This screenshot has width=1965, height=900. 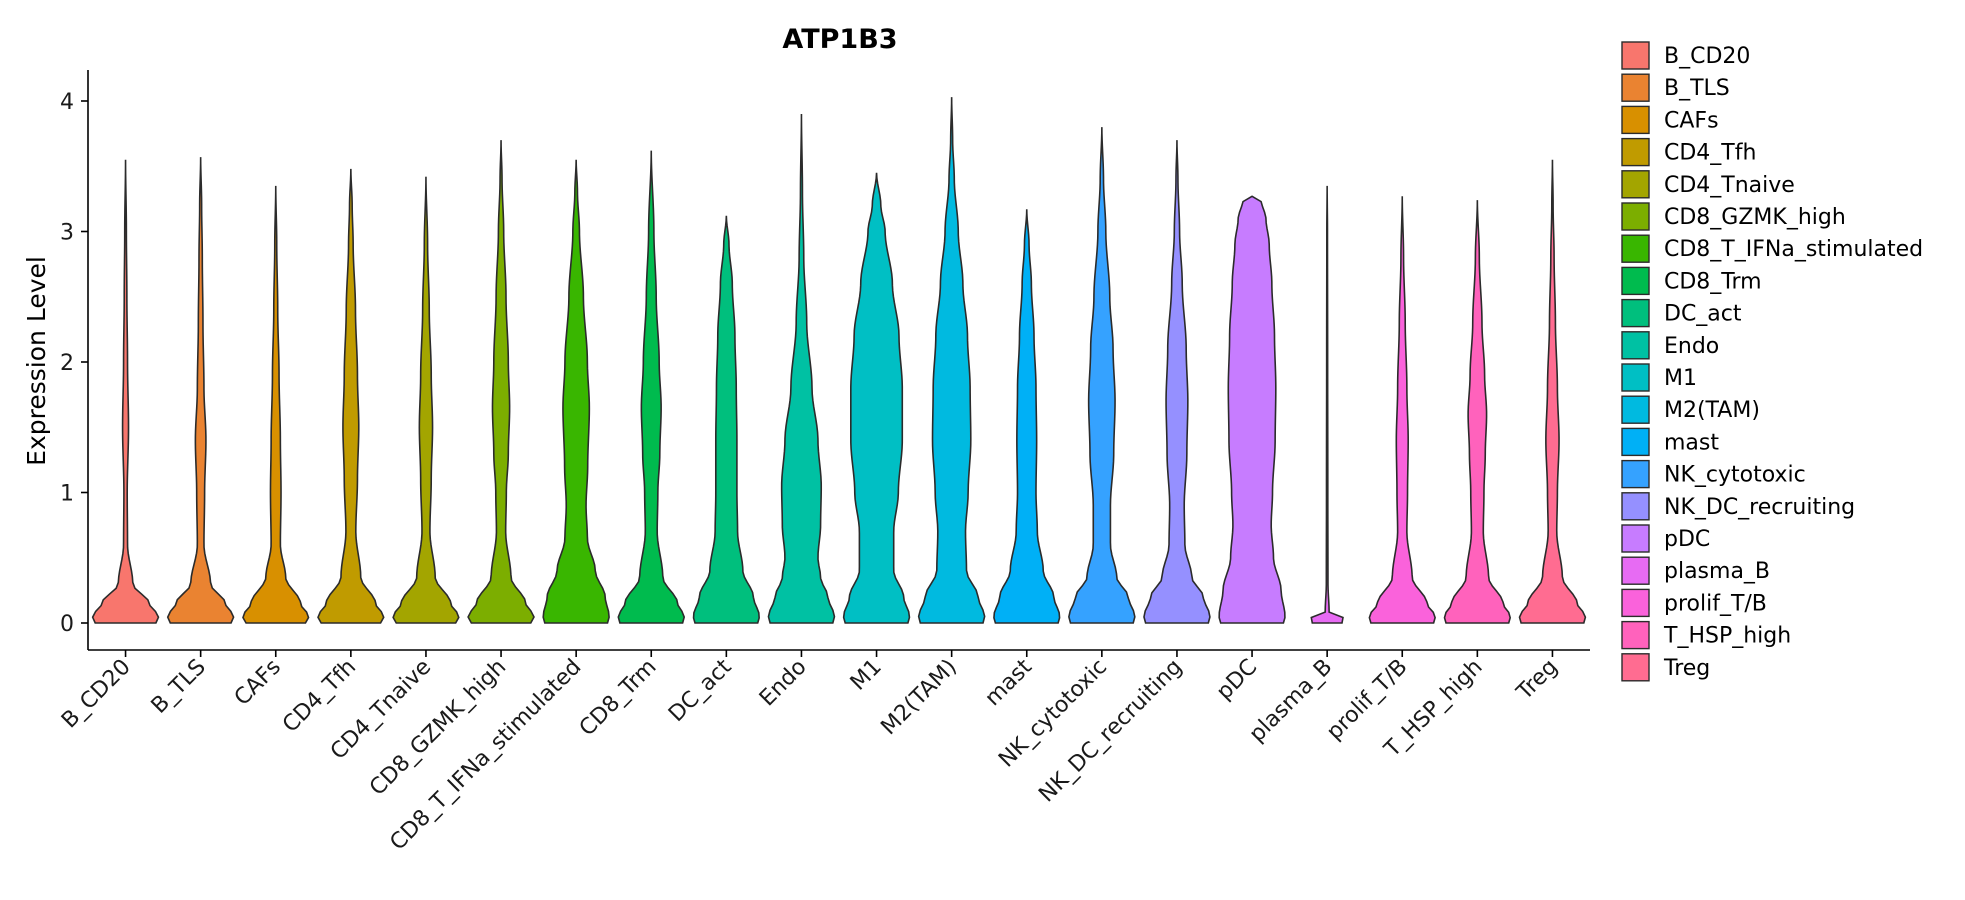 I want to click on x-tick-label: plasma_B, so click(x=1291, y=701).